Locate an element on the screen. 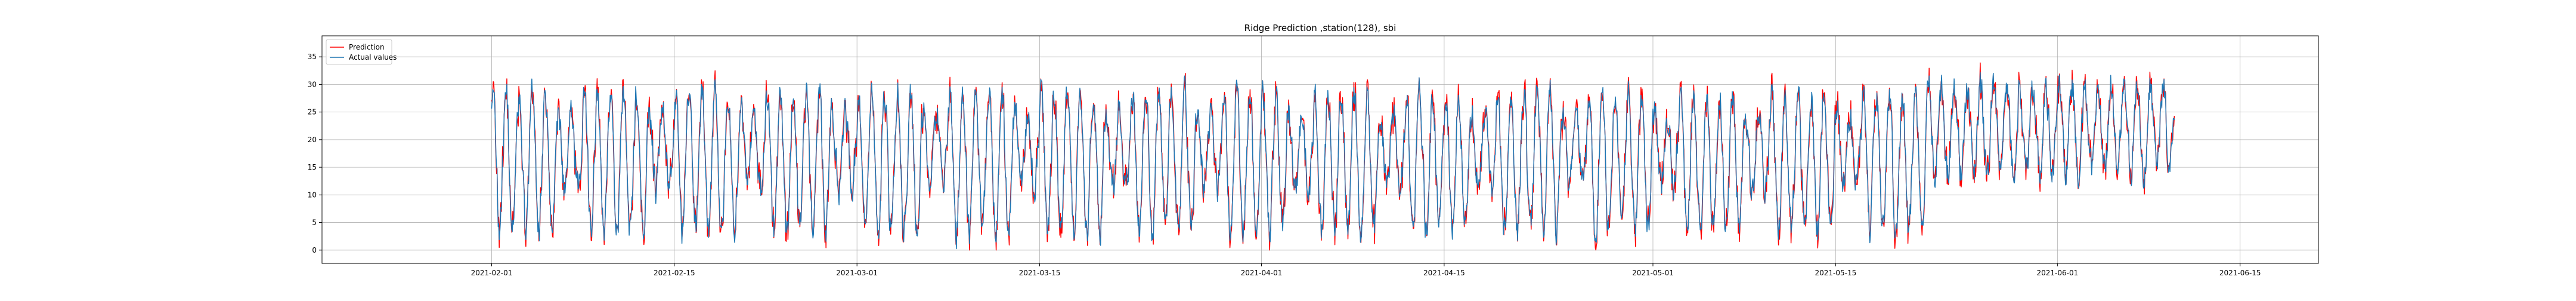 The height and width of the screenshot is (301, 2576). y-tick-label-1: 5 is located at coordinates (315, 223).